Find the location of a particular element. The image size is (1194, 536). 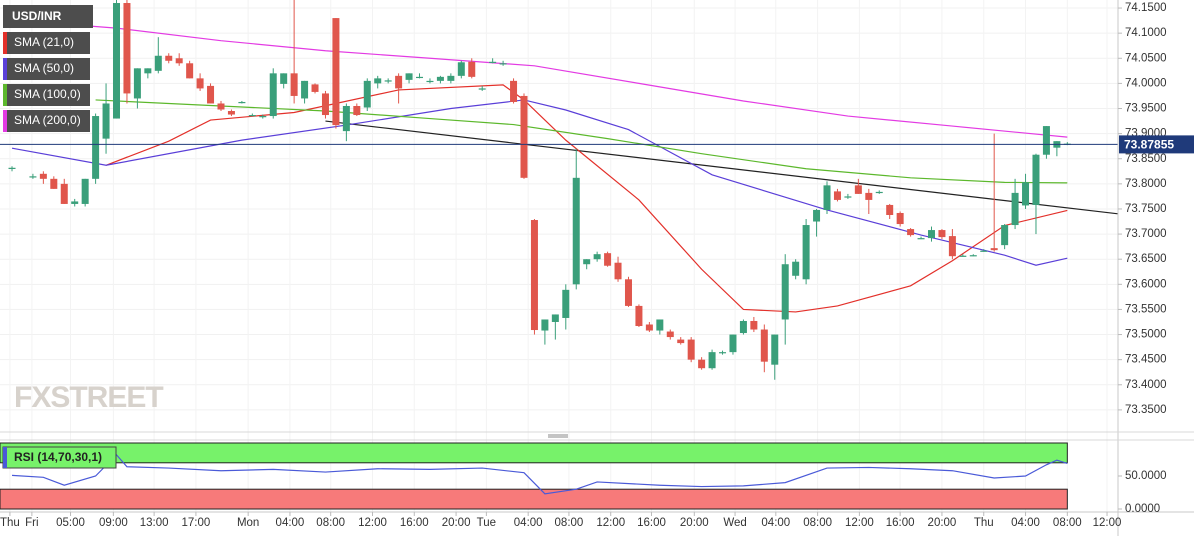

price-label: 73.87855 is located at coordinates (1149, 145).